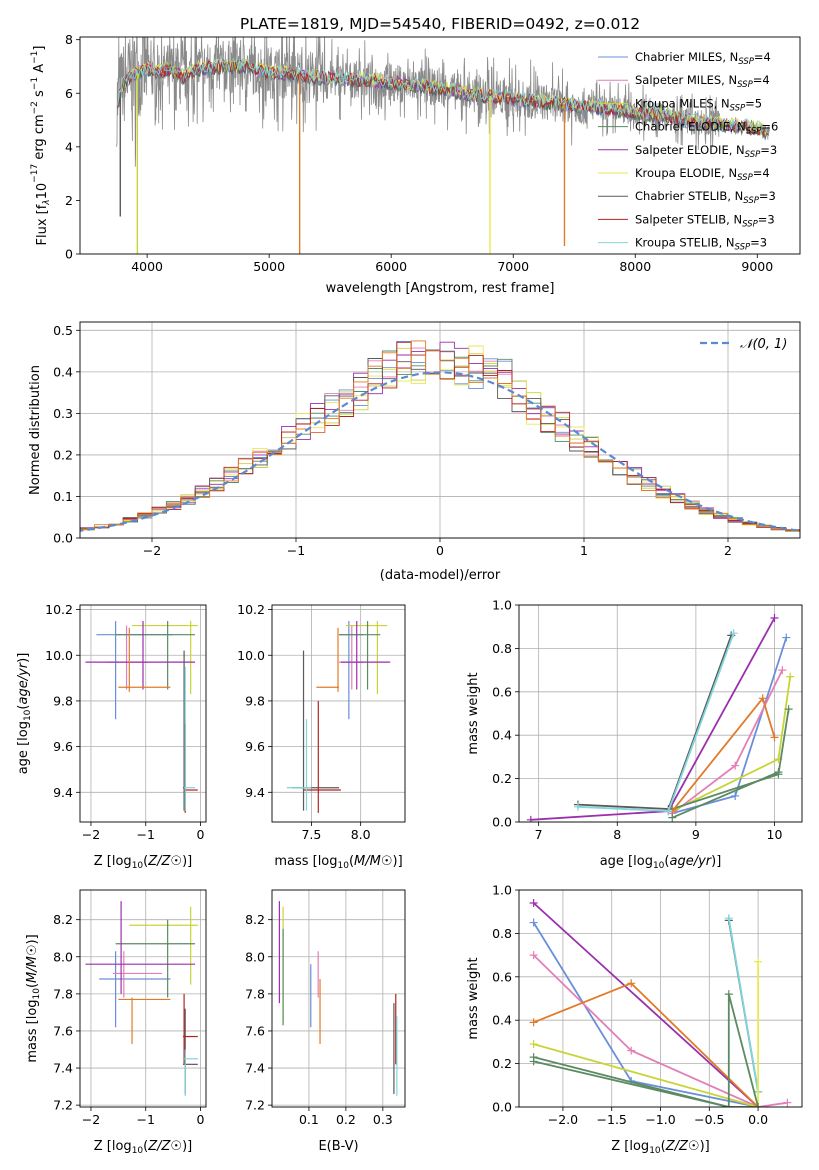 Image resolution: width=819 pixels, height=1170 pixels. I want to click on legend-label: Salpeter STELIB, NSSP=3, so click(705, 220).